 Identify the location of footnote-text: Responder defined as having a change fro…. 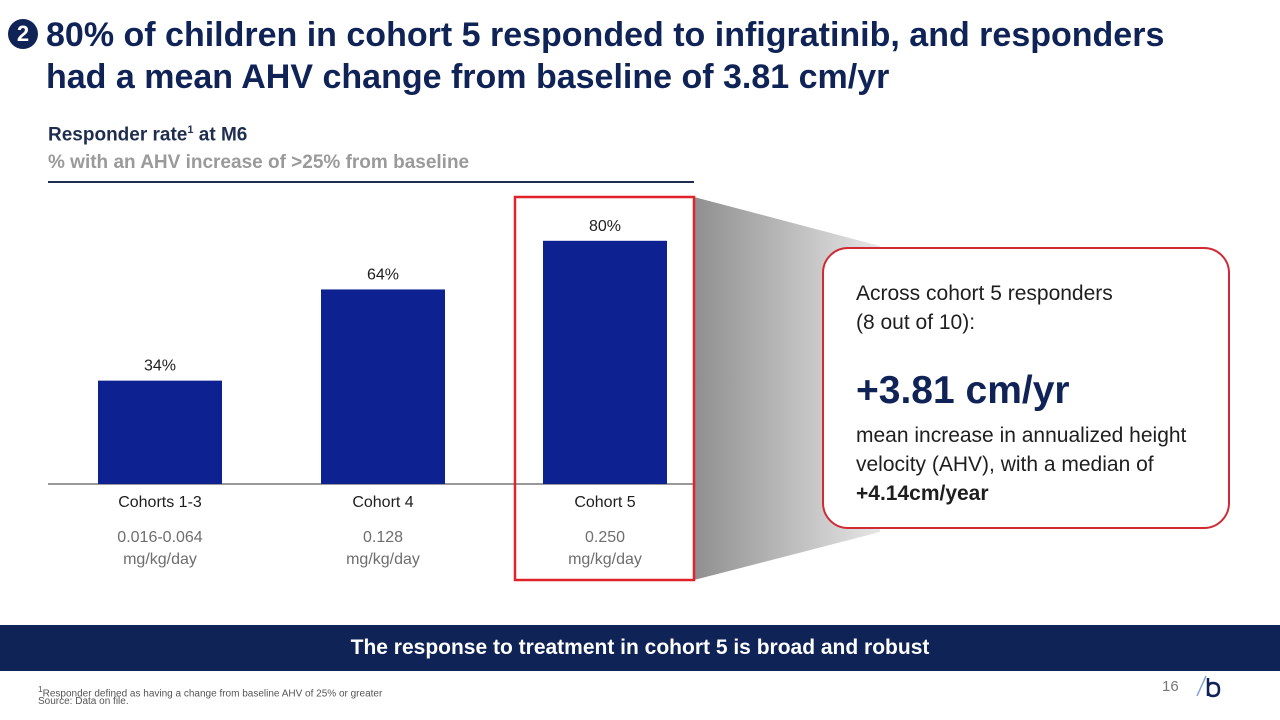
(212, 694).